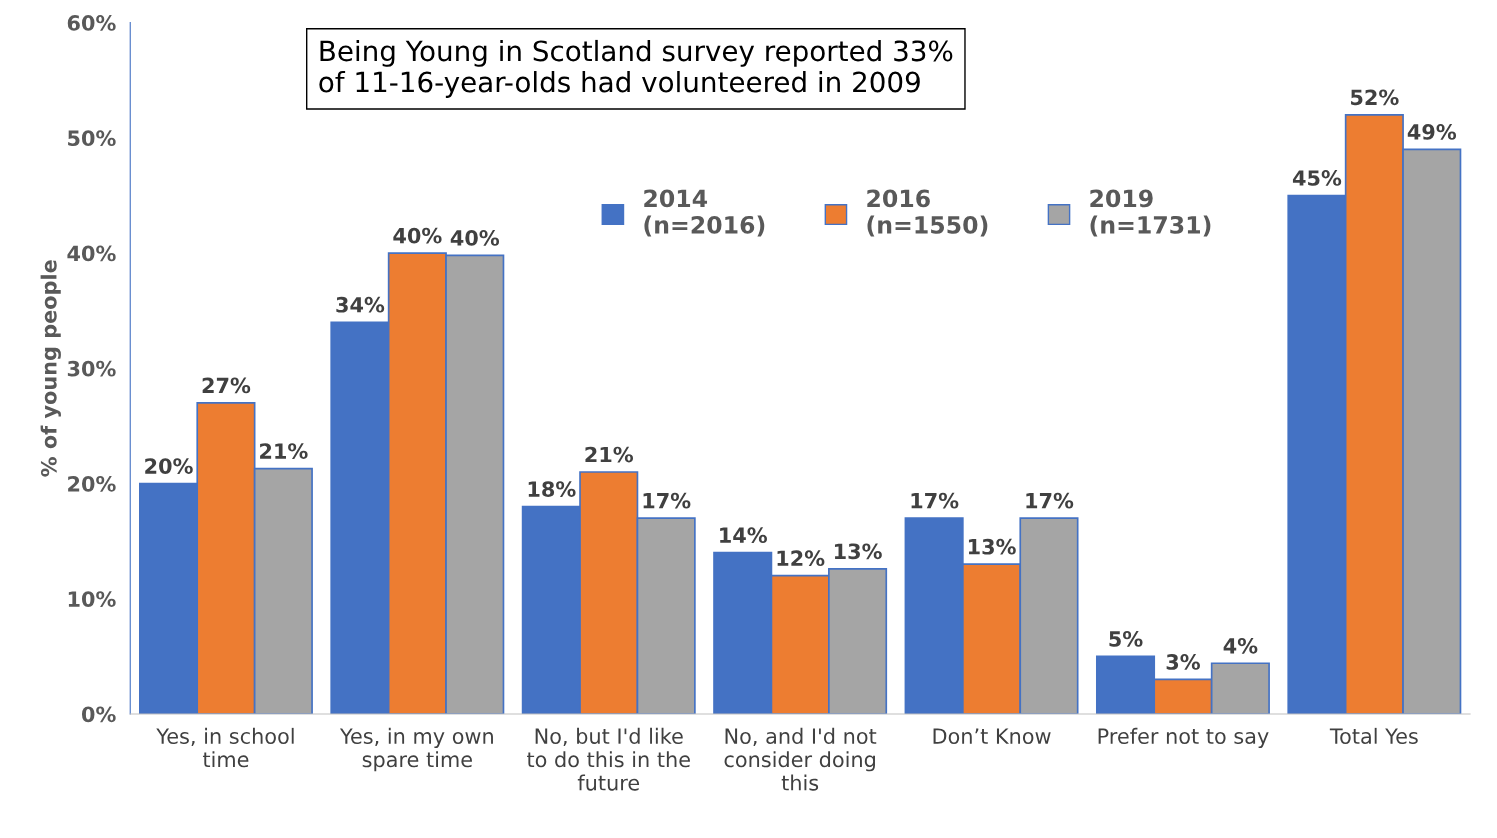  Describe the element at coordinates (91, 368) in the screenshot. I see `y-tick-label: 30%` at that location.